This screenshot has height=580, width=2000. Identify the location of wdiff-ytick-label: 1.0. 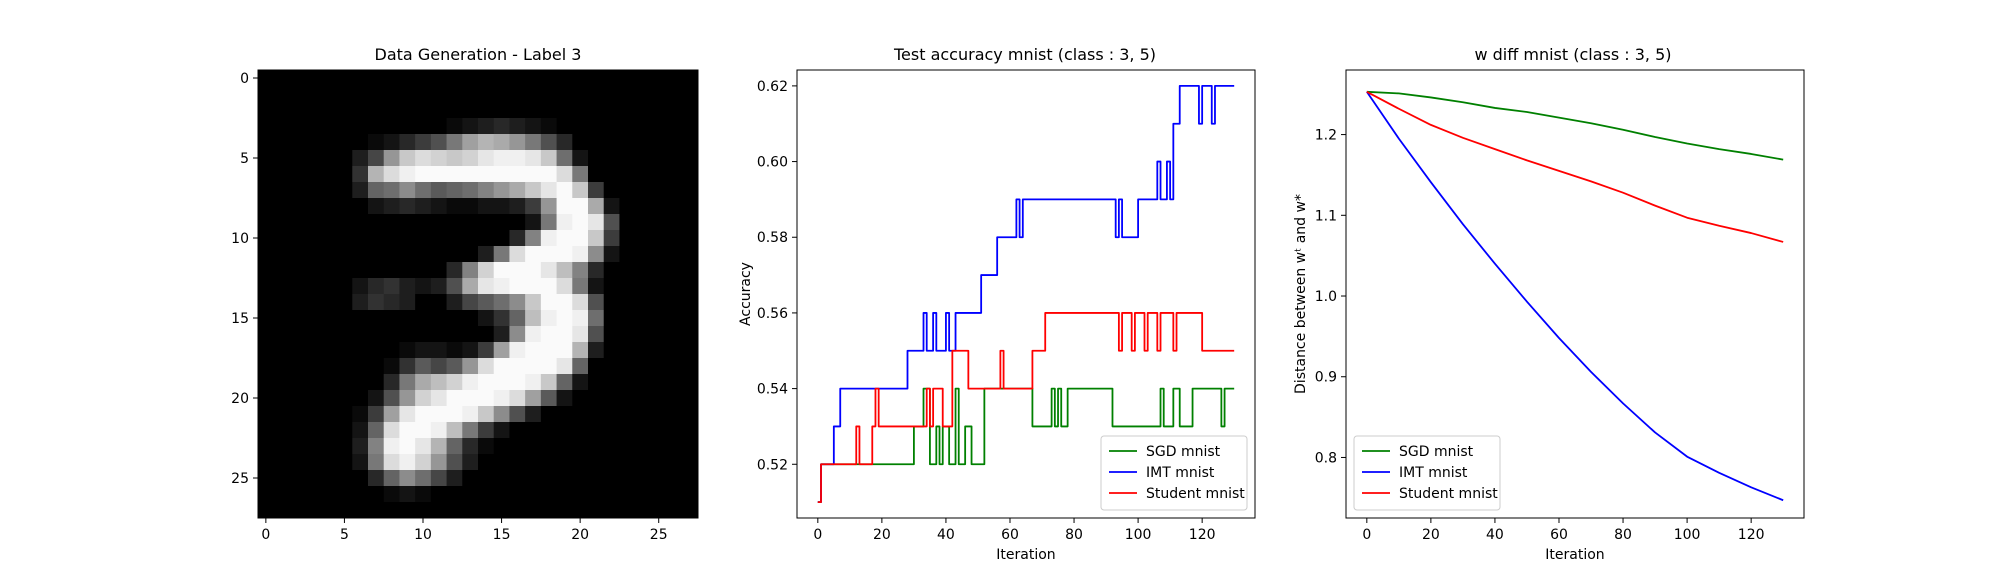
(1326, 297).